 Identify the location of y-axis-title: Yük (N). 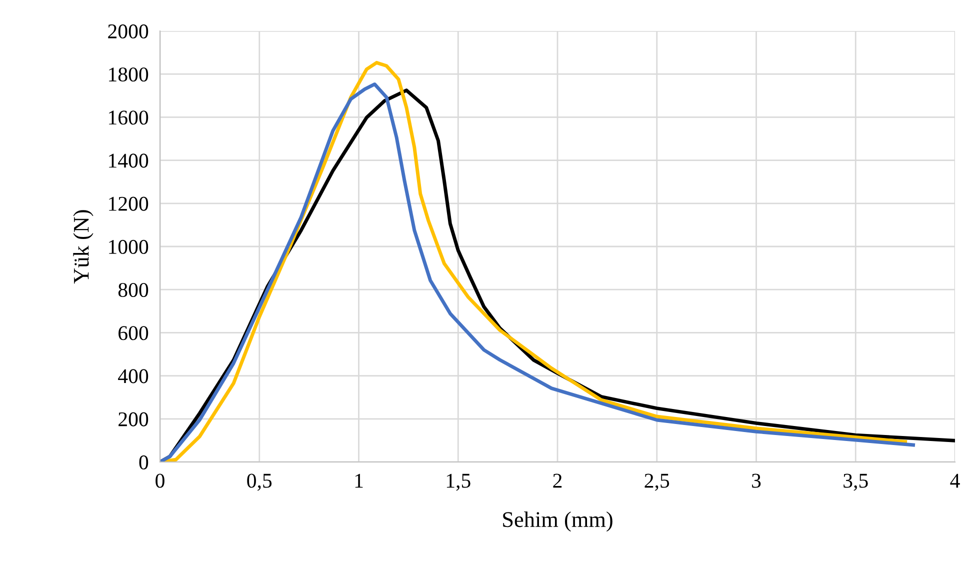
(83, 247).